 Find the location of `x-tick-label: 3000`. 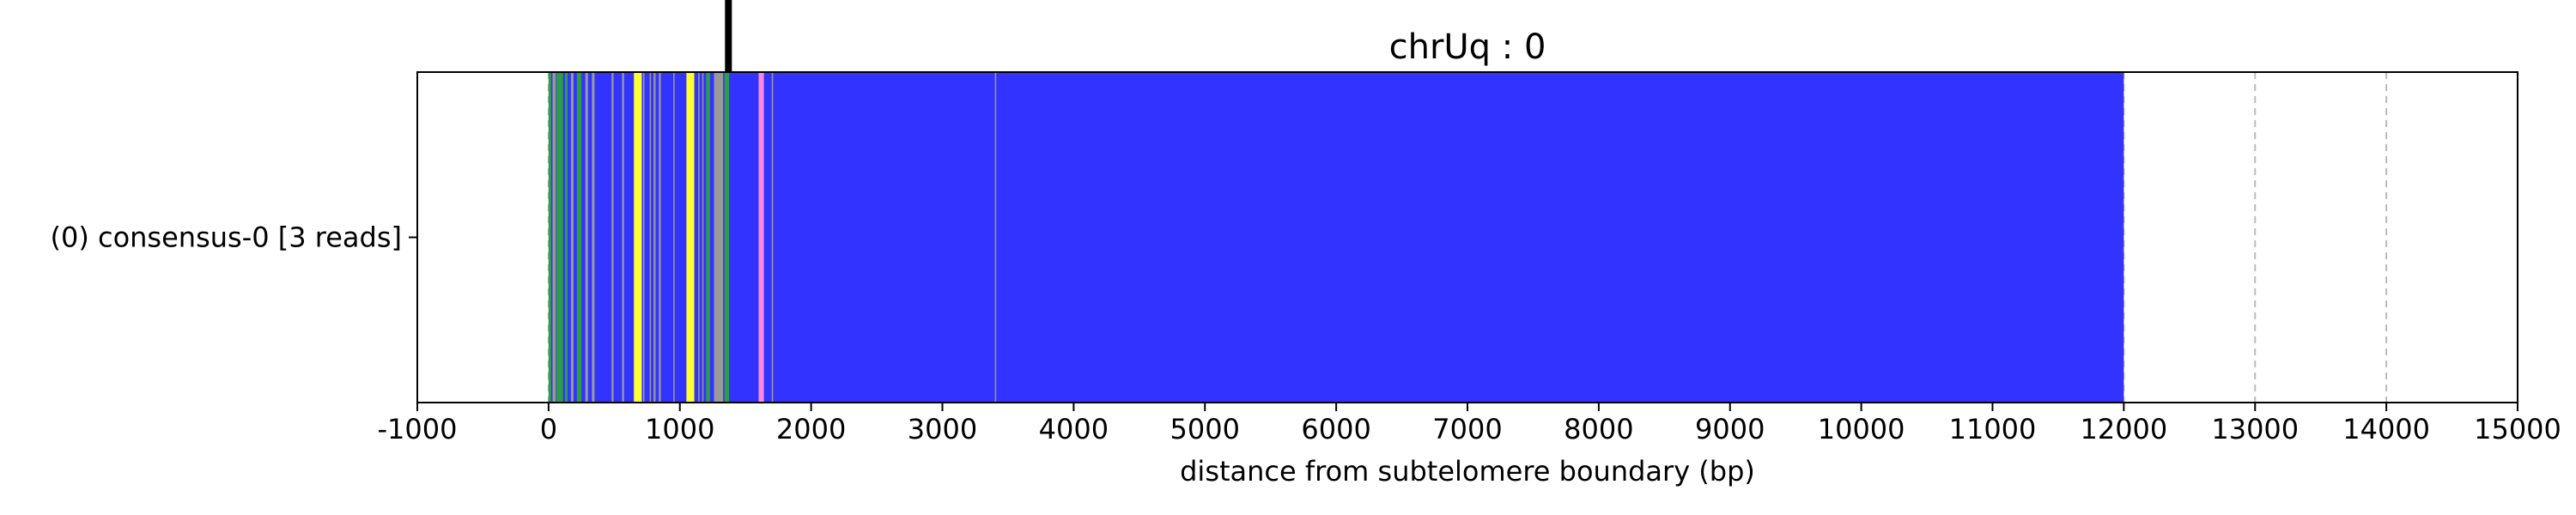

x-tick-label: 3000 is located at coordinates (943, 429).